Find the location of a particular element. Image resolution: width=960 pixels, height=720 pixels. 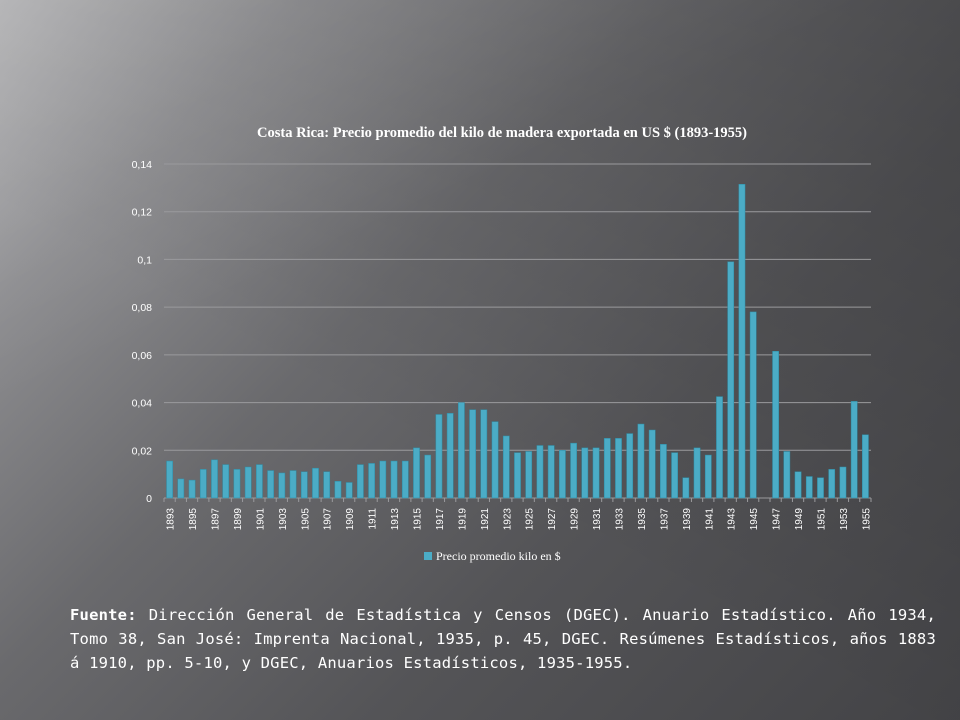

y-tick-label: 0,08 is located at coordinates (142, 308).